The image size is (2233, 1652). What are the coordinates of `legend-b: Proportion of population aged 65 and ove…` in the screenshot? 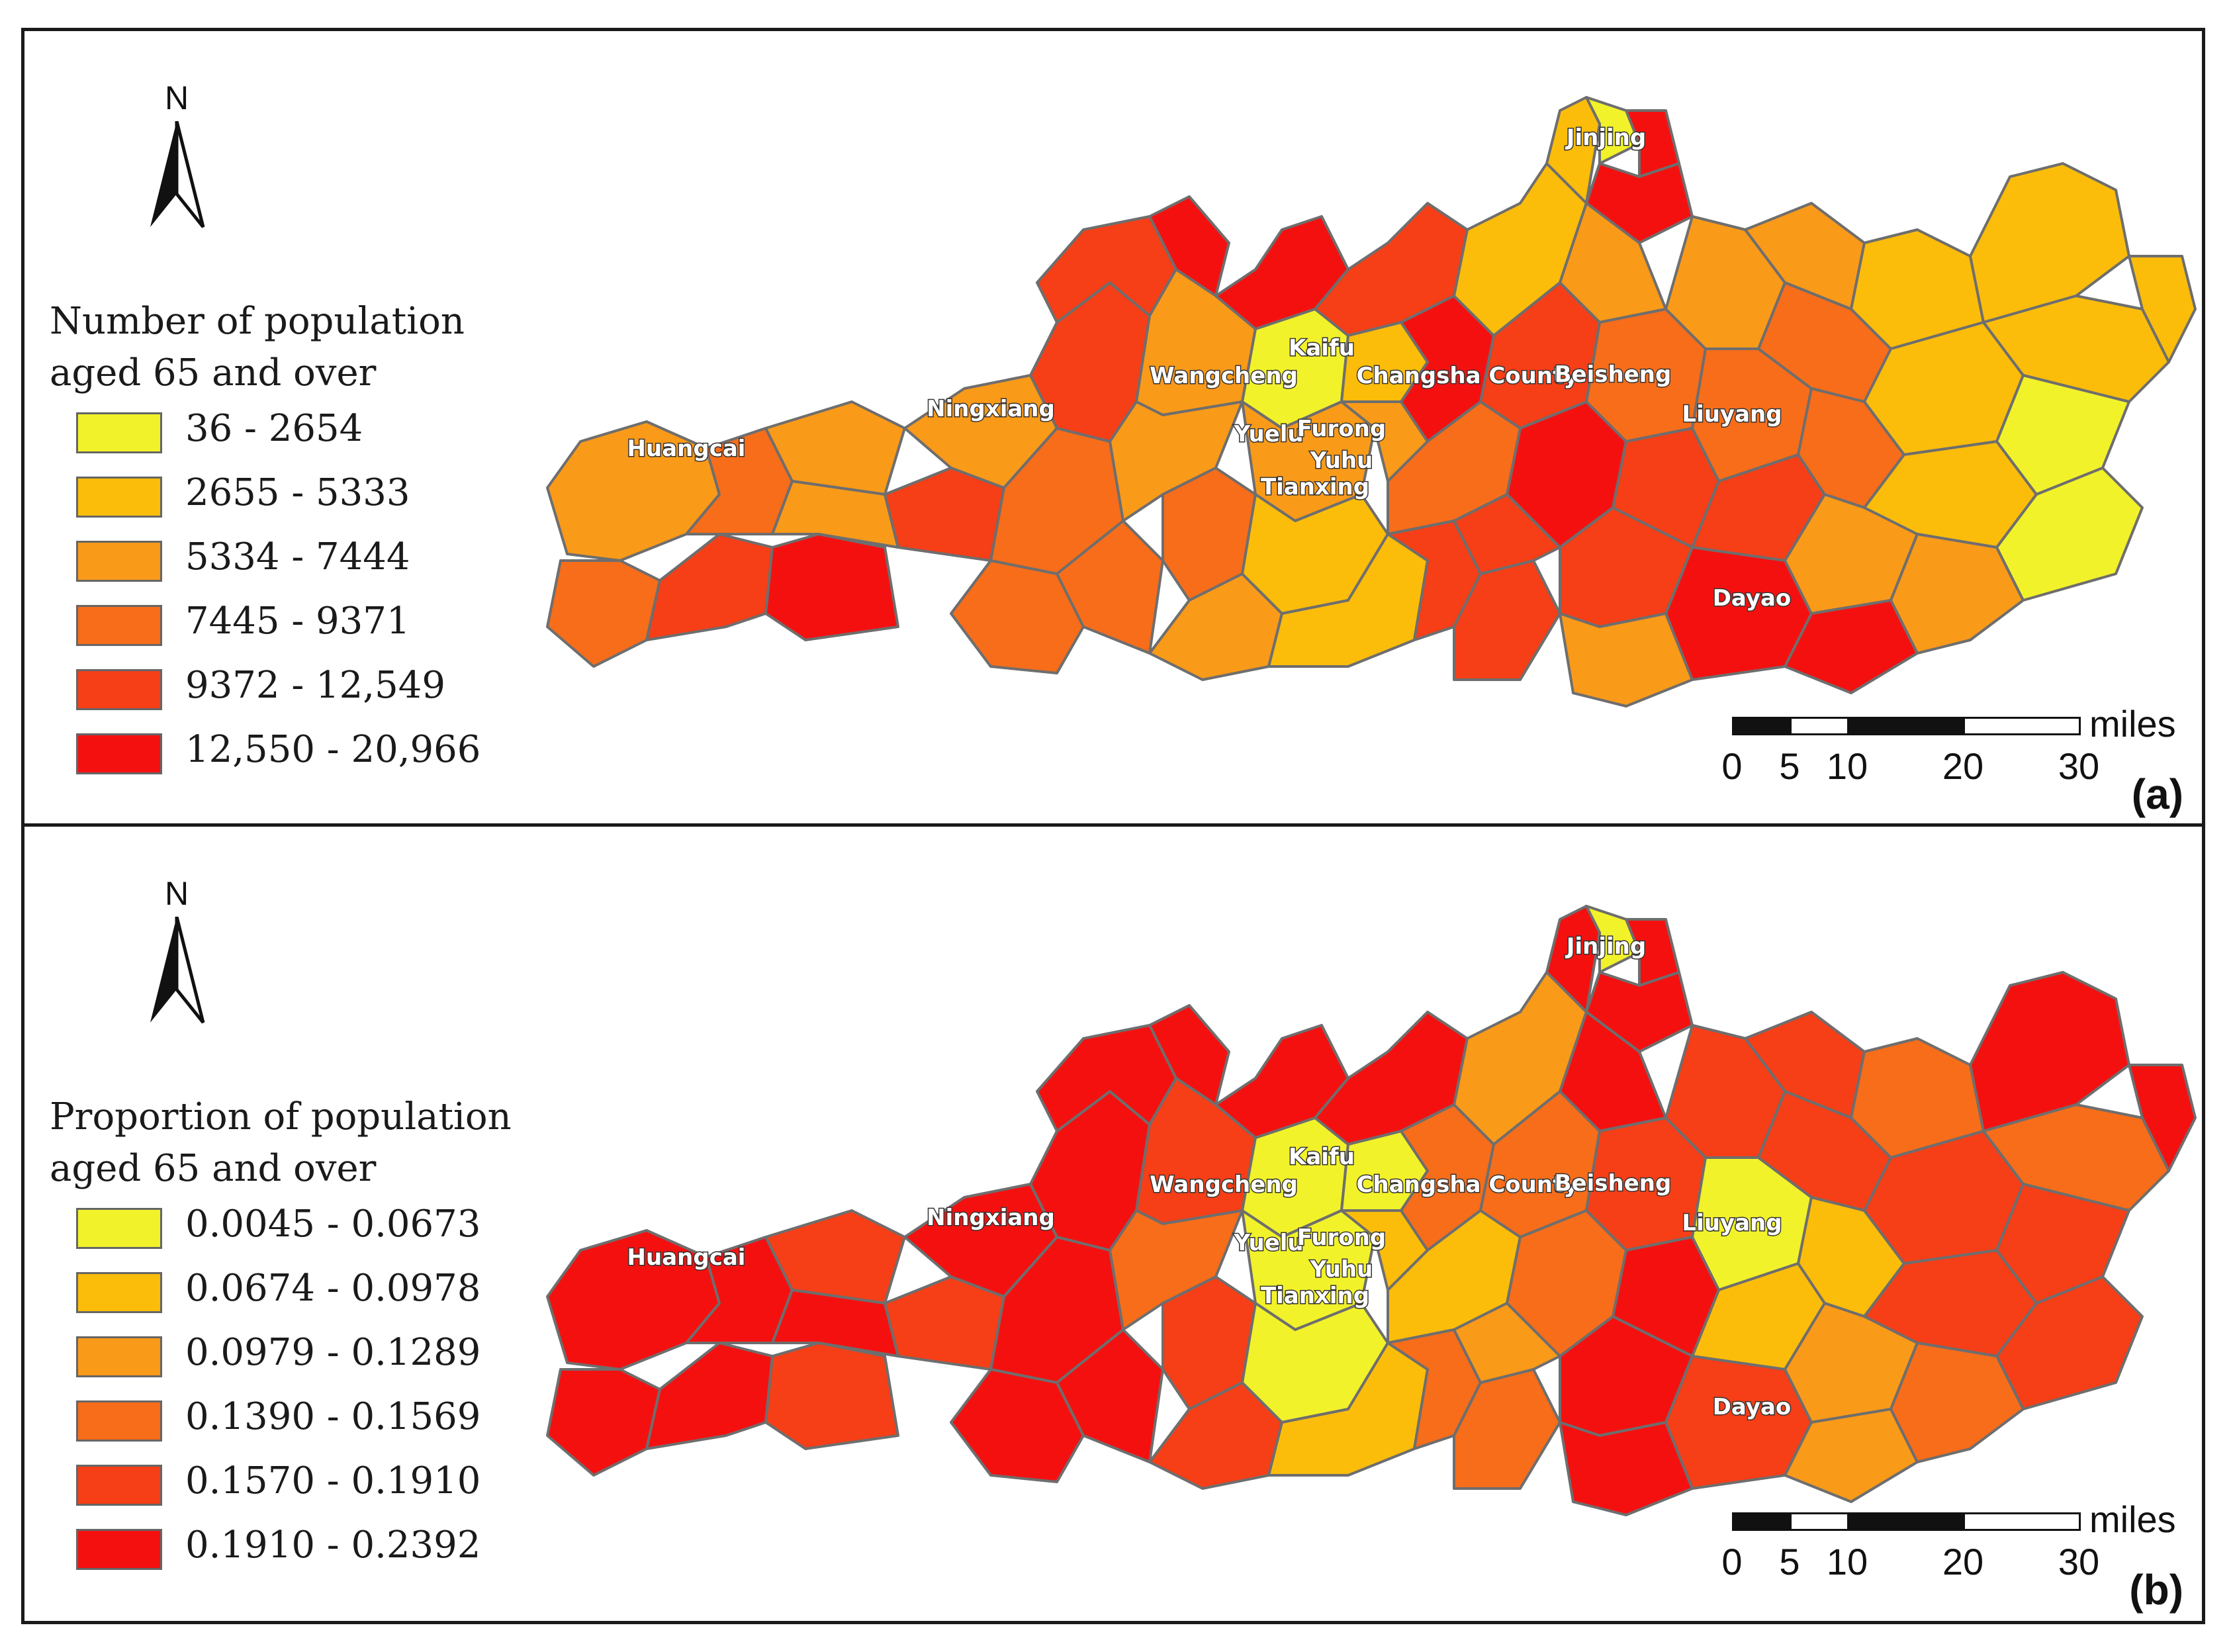 It's located at (281, 1337).